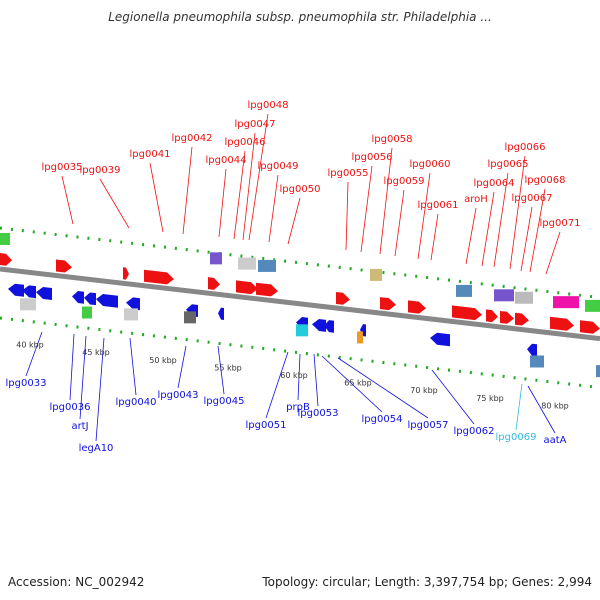  Describe the element at coordinates (79, 426) in the screenshot. I see `reverse-gene-label: artJ` at that location.